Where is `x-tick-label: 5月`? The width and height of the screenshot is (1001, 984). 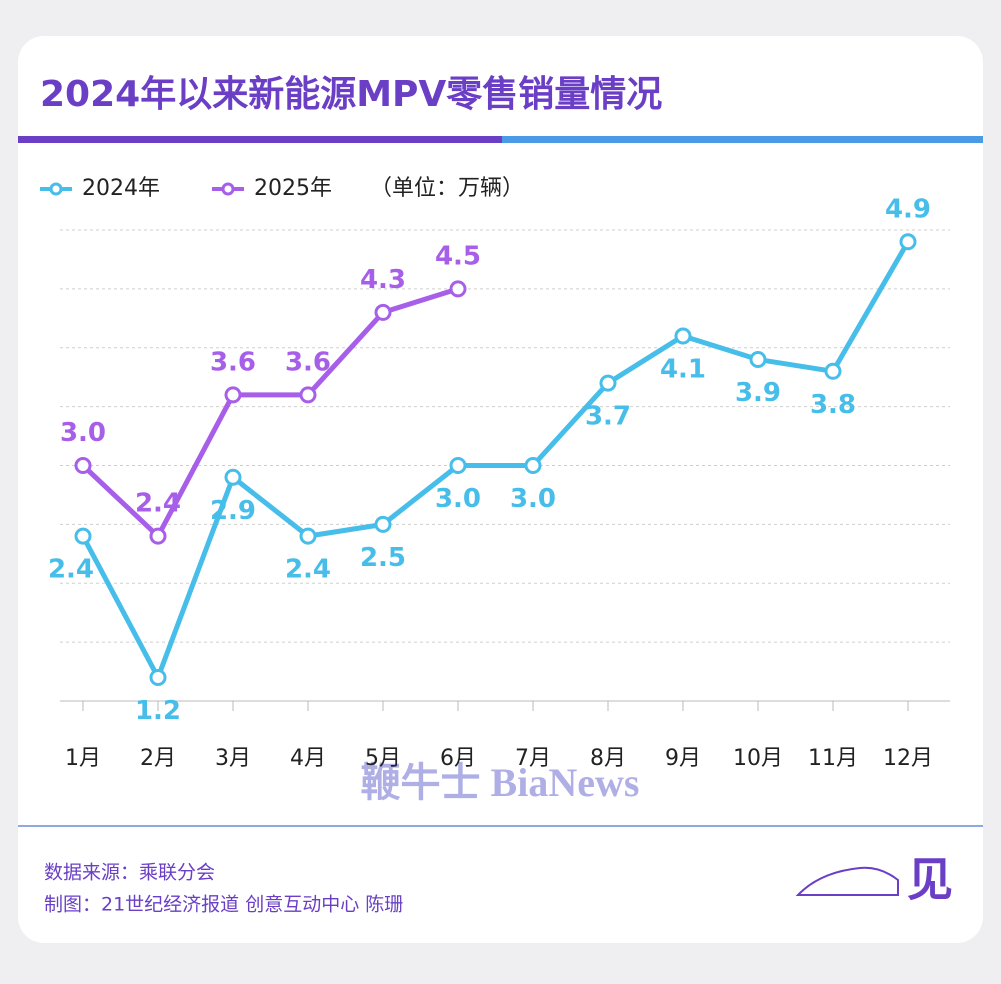 x-tick-label: 5月 is located at coordinates (383, 758).